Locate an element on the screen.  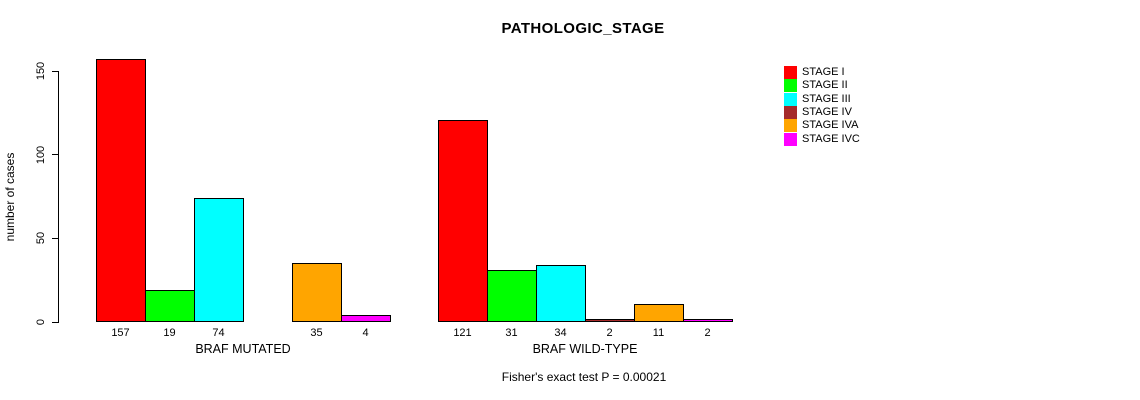
bar-stage-ivc-braf-wild-type is located at coordinates (708, 320).